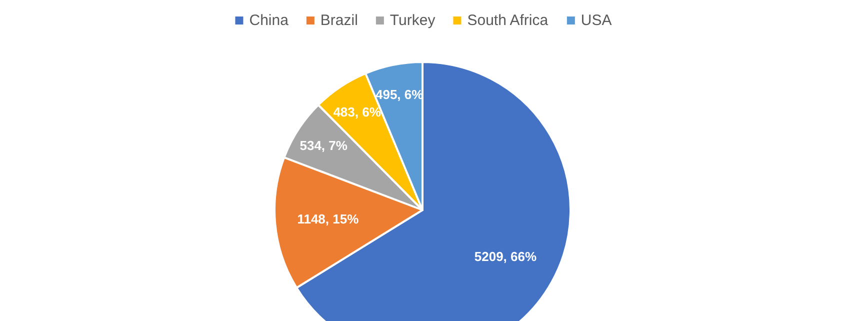 The height and width of the screenshot is (321, 845). Describe the element at coordinates (339, 20) in the screenshot. I see `legend-label: Brazil` at that location.